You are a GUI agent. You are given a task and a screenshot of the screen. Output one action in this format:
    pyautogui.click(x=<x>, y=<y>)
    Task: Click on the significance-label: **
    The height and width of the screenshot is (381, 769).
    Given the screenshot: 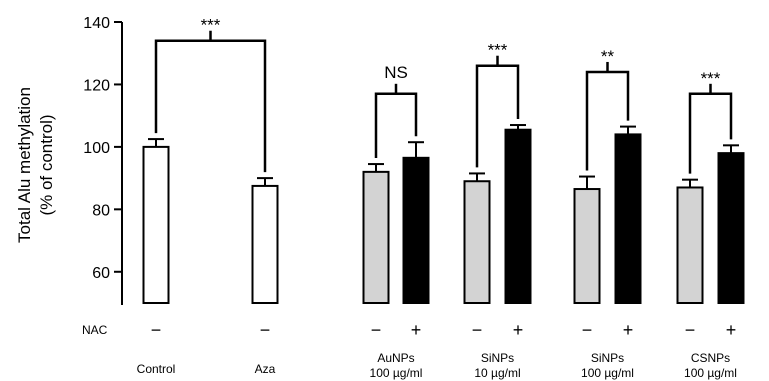 What is the action you would take?
    pyautogui.click(x=608, y=56)
    